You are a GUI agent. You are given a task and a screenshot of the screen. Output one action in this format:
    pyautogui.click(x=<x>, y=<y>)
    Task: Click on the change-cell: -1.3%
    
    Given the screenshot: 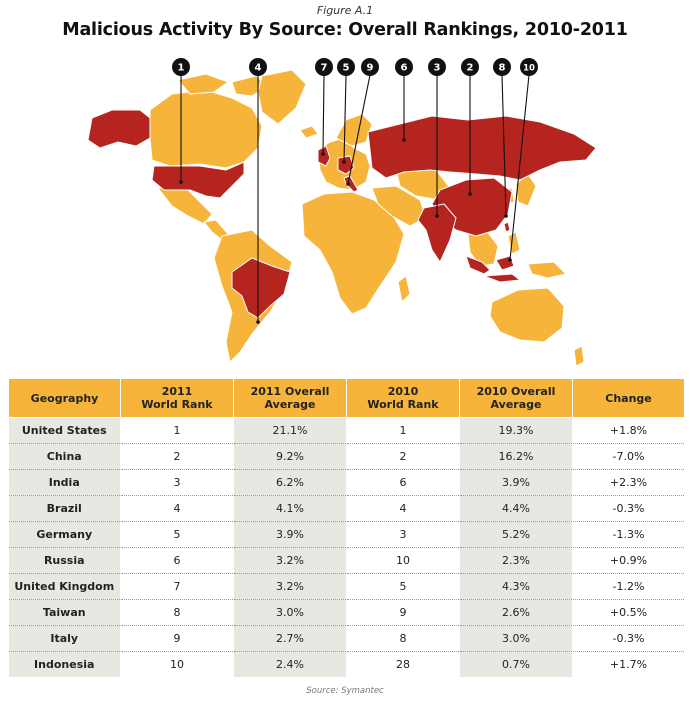 What is the action you would take?
    pyautogui.click(x=628, y=534)
    